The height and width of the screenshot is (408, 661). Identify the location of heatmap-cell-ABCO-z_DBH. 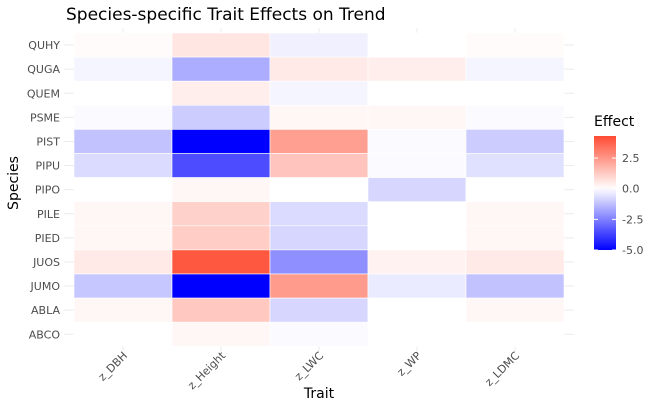
(123, 334).